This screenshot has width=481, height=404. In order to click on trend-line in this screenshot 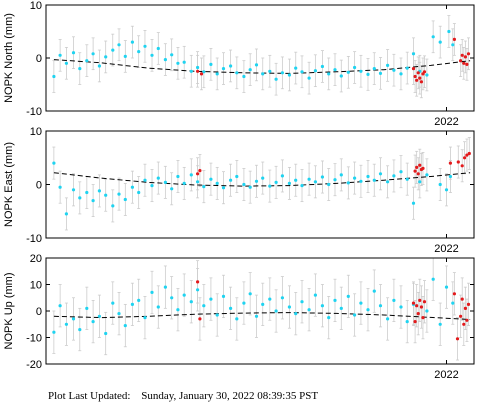, I will do `click(262, 316)`.